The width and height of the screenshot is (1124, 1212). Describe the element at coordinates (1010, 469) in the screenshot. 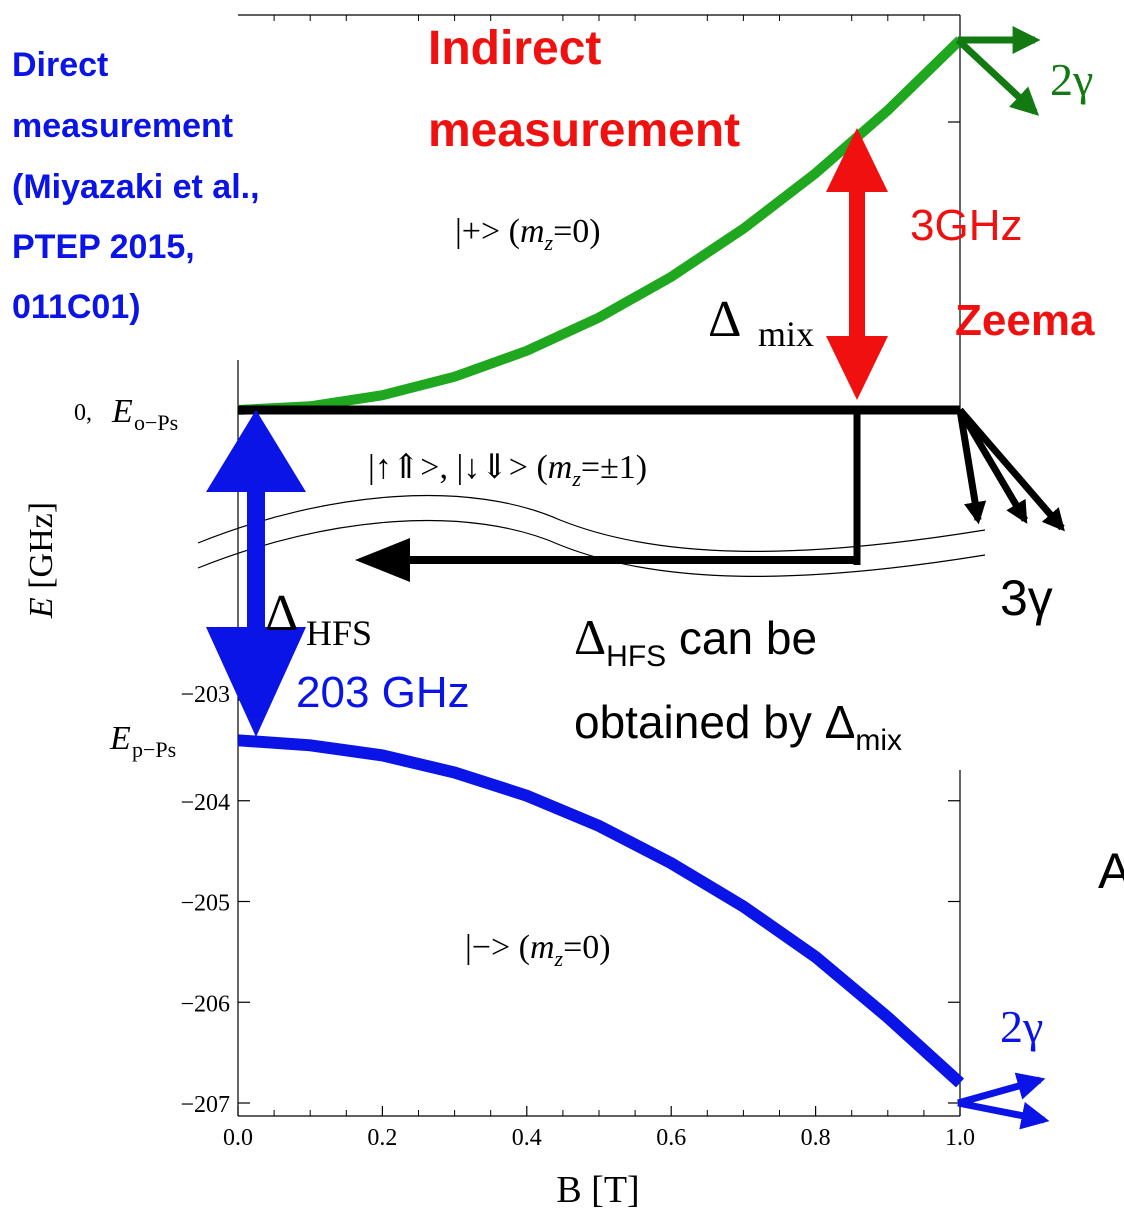

I see `three-gamma-arrows` at that location.